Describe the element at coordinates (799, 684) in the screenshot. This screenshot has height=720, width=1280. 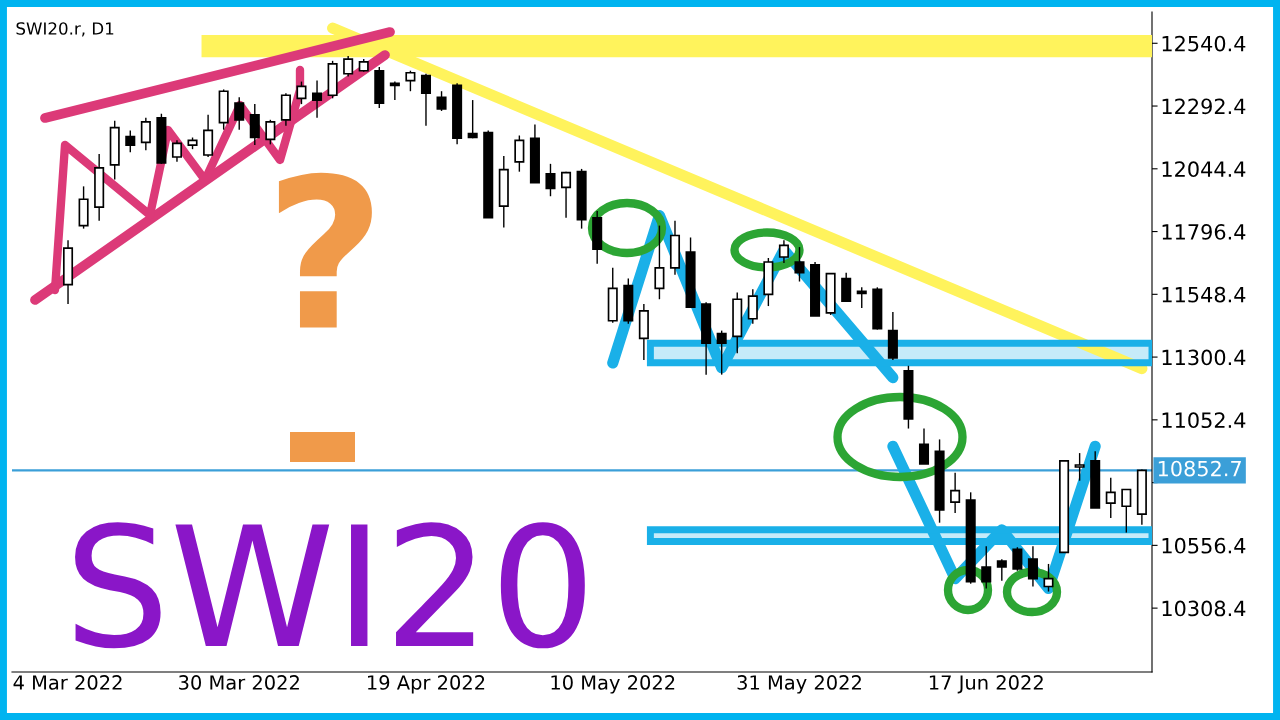
I see `x-tick-label: 31 May 2022` at that location.